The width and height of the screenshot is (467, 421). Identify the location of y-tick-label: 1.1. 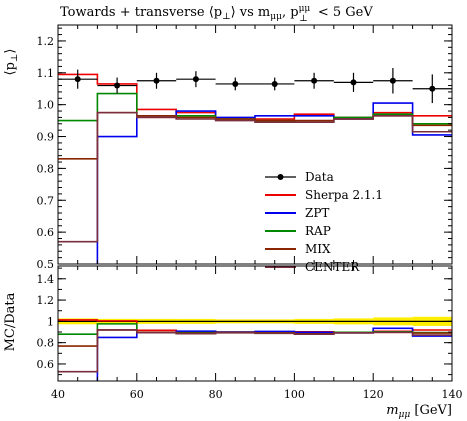
(46, 73).